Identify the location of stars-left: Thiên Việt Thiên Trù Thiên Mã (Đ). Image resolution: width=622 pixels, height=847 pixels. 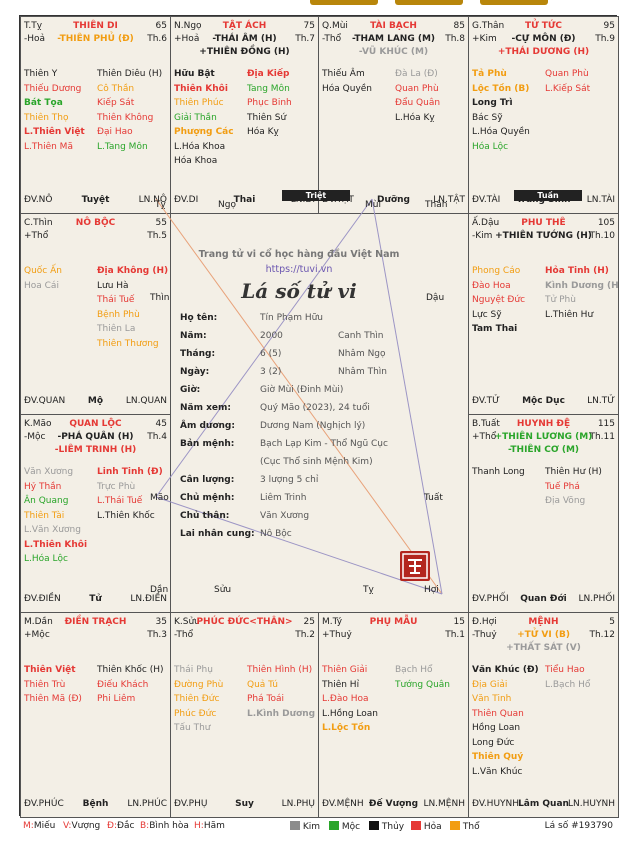
(53, 685).